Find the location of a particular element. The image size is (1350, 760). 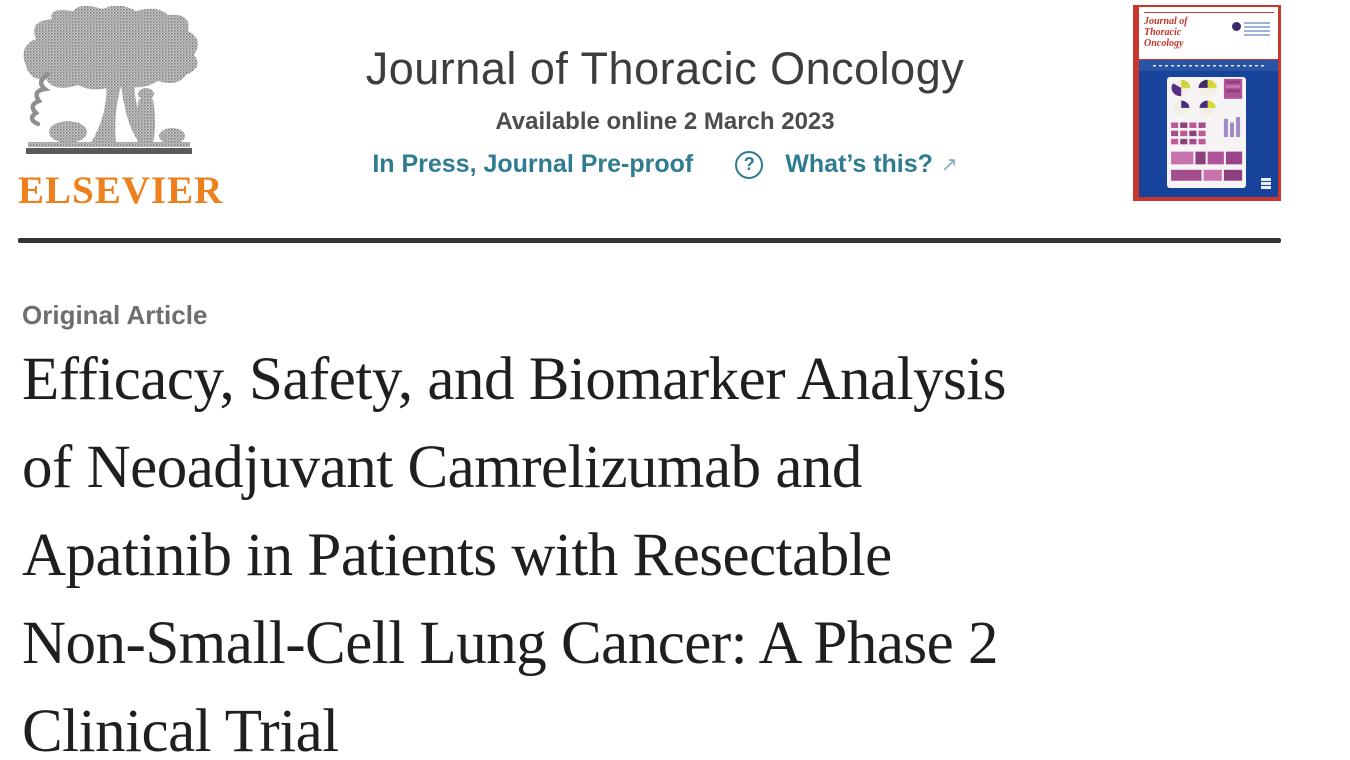

society-emblem-icon is located at coordinates (1251, 35).